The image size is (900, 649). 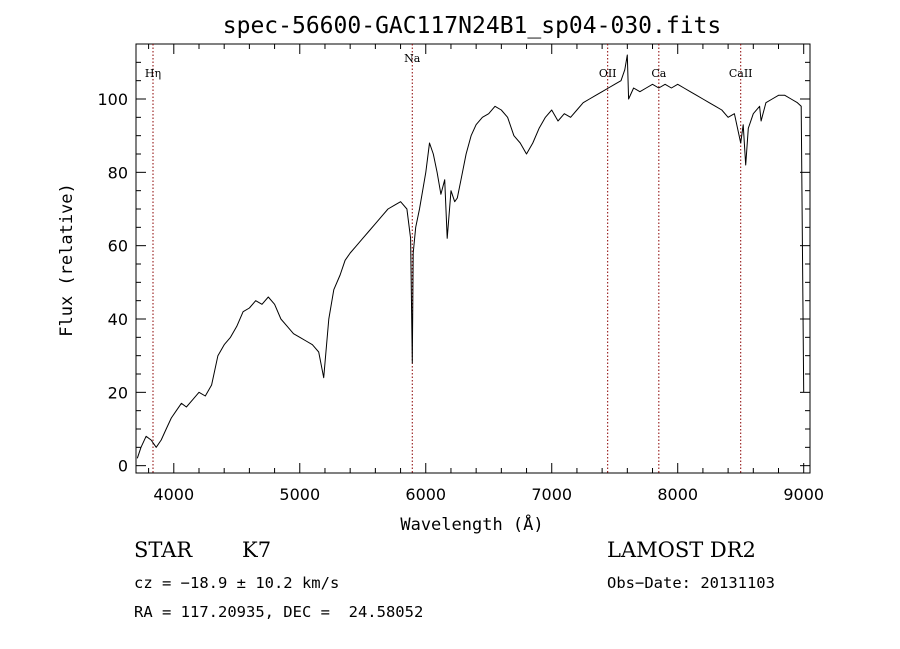 What do you see at coordinates (257, 550) in the screenshot?
I see `object-subclass: K7` at bounding box center [257, 550].